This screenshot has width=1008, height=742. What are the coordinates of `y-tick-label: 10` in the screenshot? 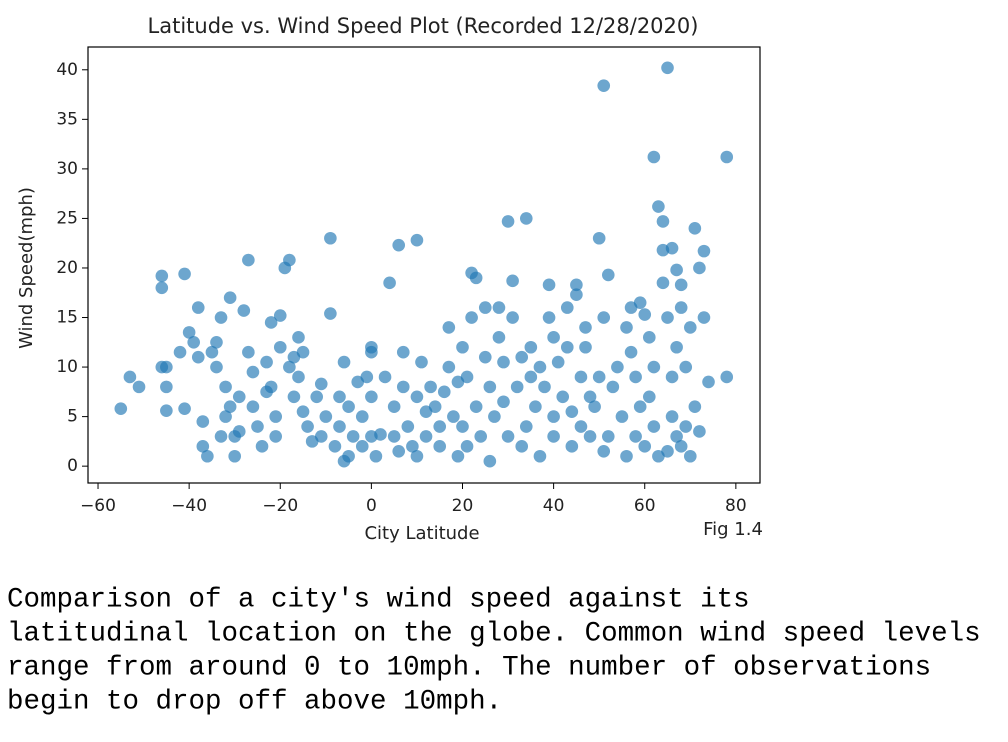 It's located at (67, 367).